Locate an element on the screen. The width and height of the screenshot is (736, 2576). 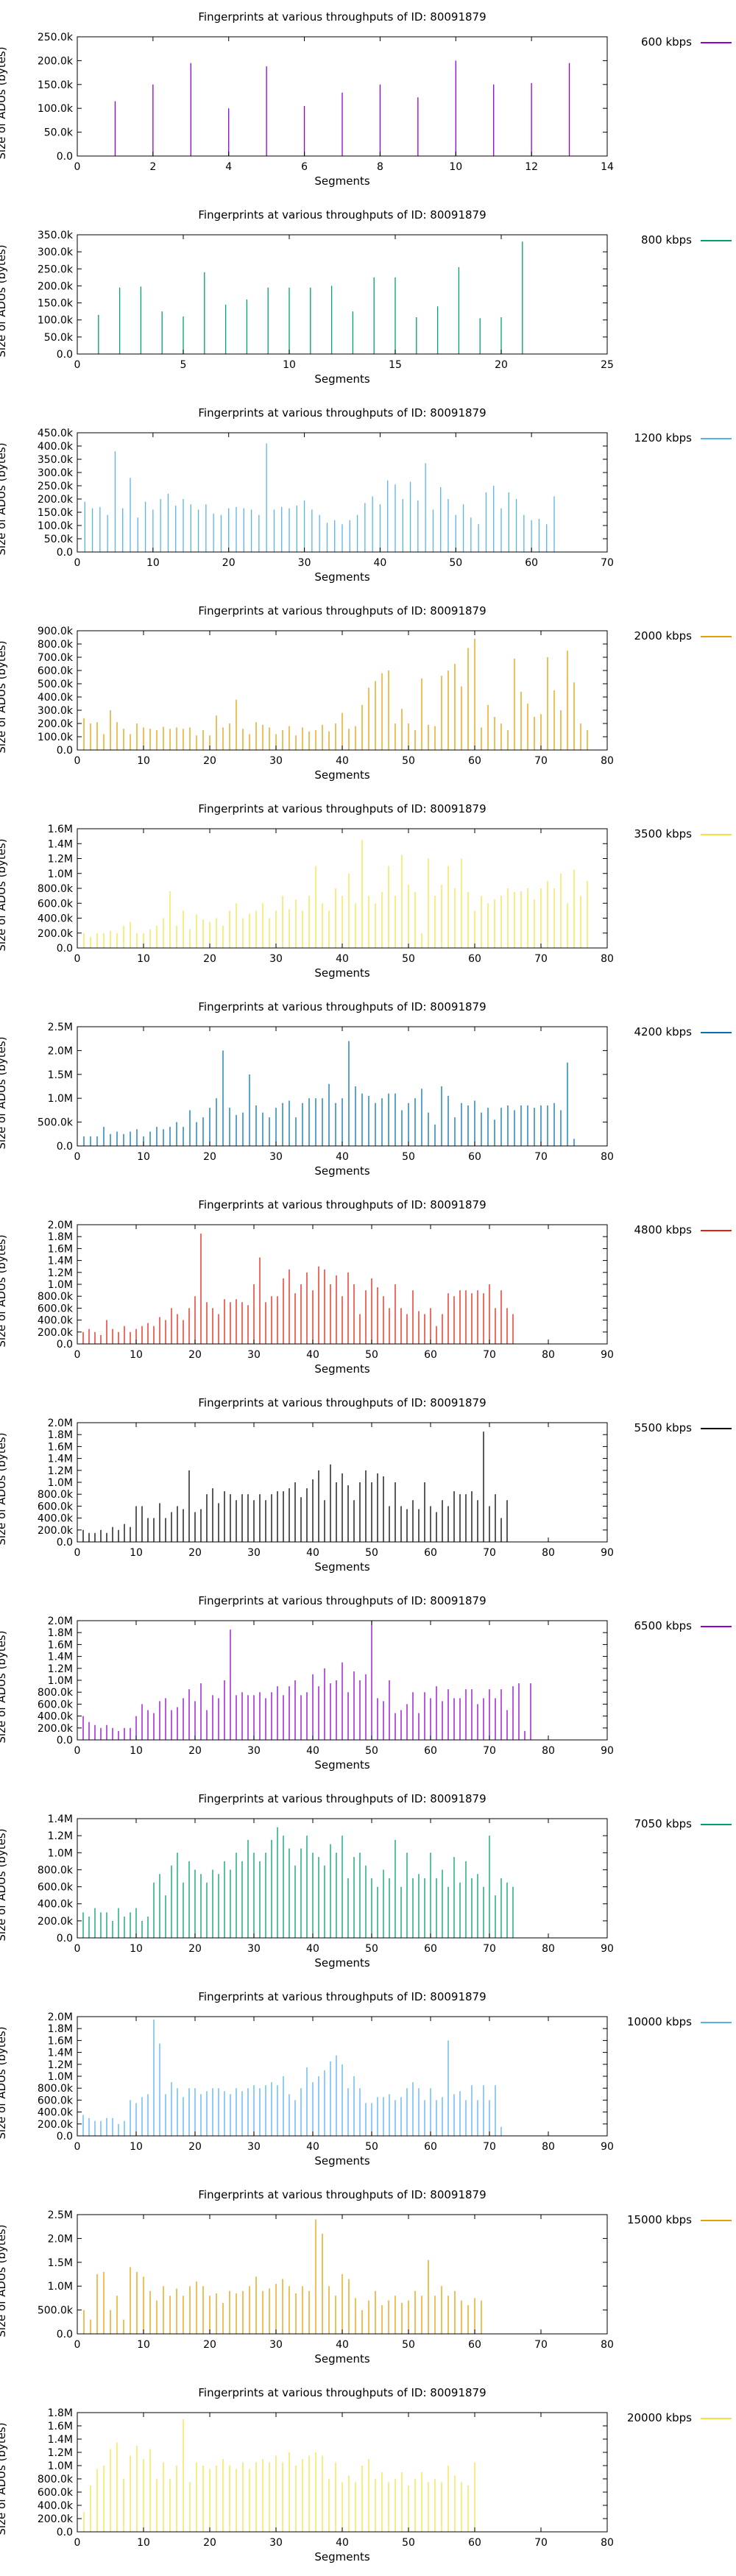
legend-label: 800 kbps is located at coordinates (666, 240).